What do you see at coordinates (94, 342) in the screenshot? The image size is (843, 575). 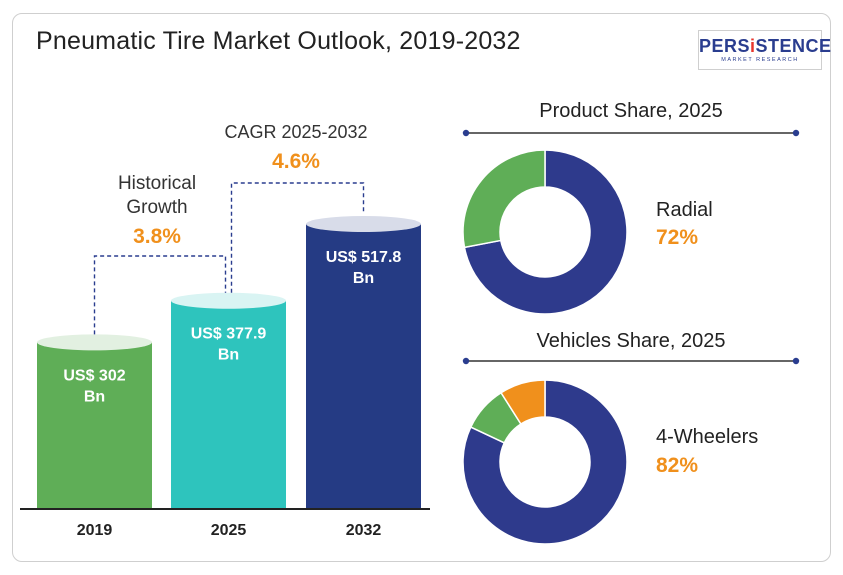 I see `bar-top-2019` at bounding box center [94, 342].